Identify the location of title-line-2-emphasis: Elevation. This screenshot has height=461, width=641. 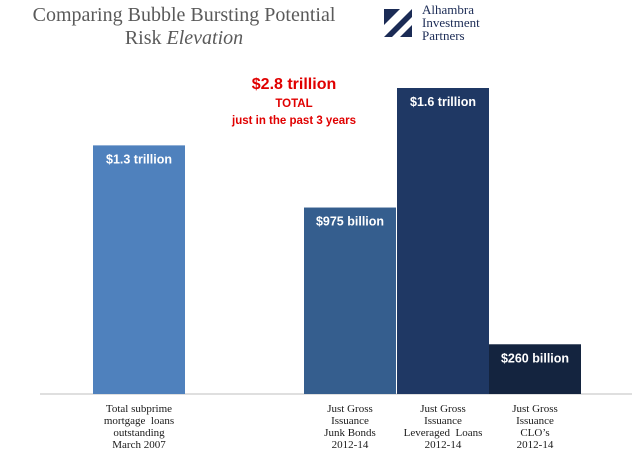
(205, 38).